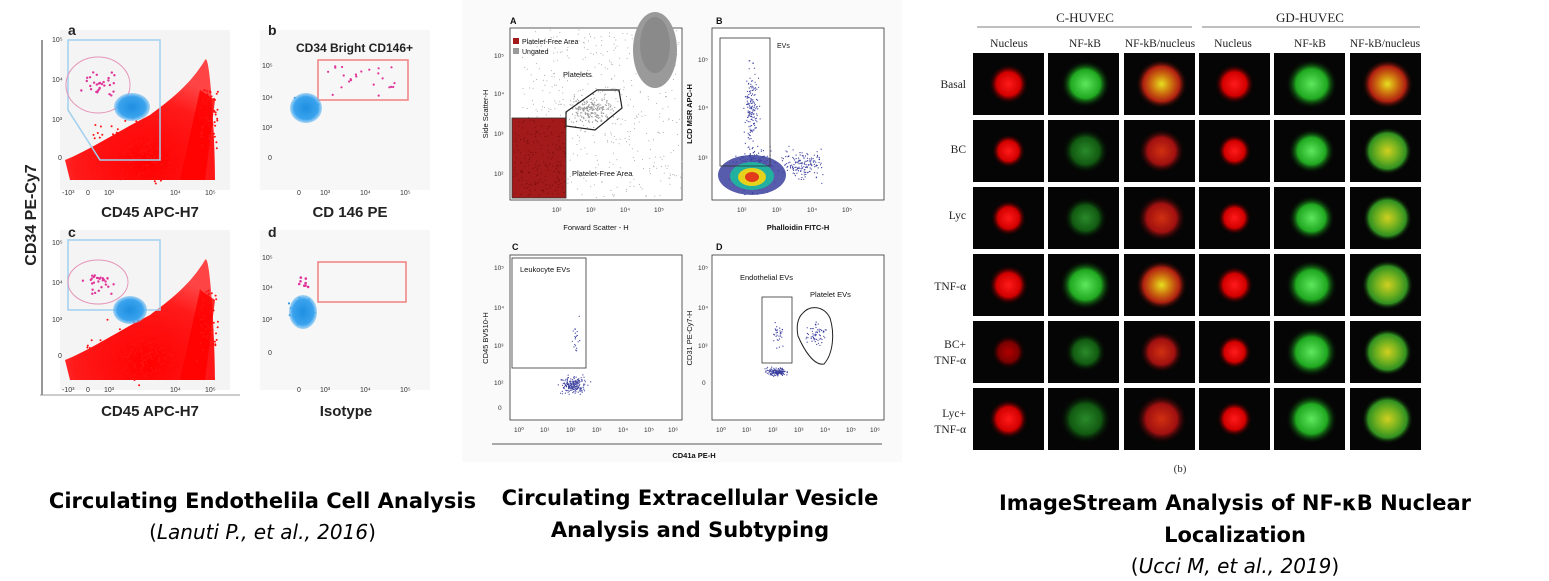 Image resolution: width=1549 pixels, height=581 pixels. What do you see at coordinates (60, 356) in the screenshot?
I see `tick-y-c-4: 0` at bounding box center [60, 356].